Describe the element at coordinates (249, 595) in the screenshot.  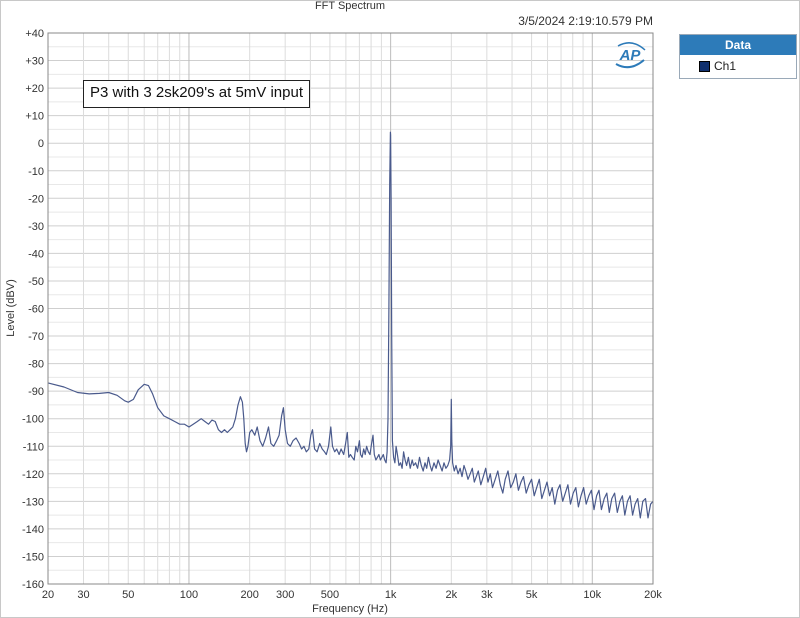
I see `x-tick-label: 200` at that location.